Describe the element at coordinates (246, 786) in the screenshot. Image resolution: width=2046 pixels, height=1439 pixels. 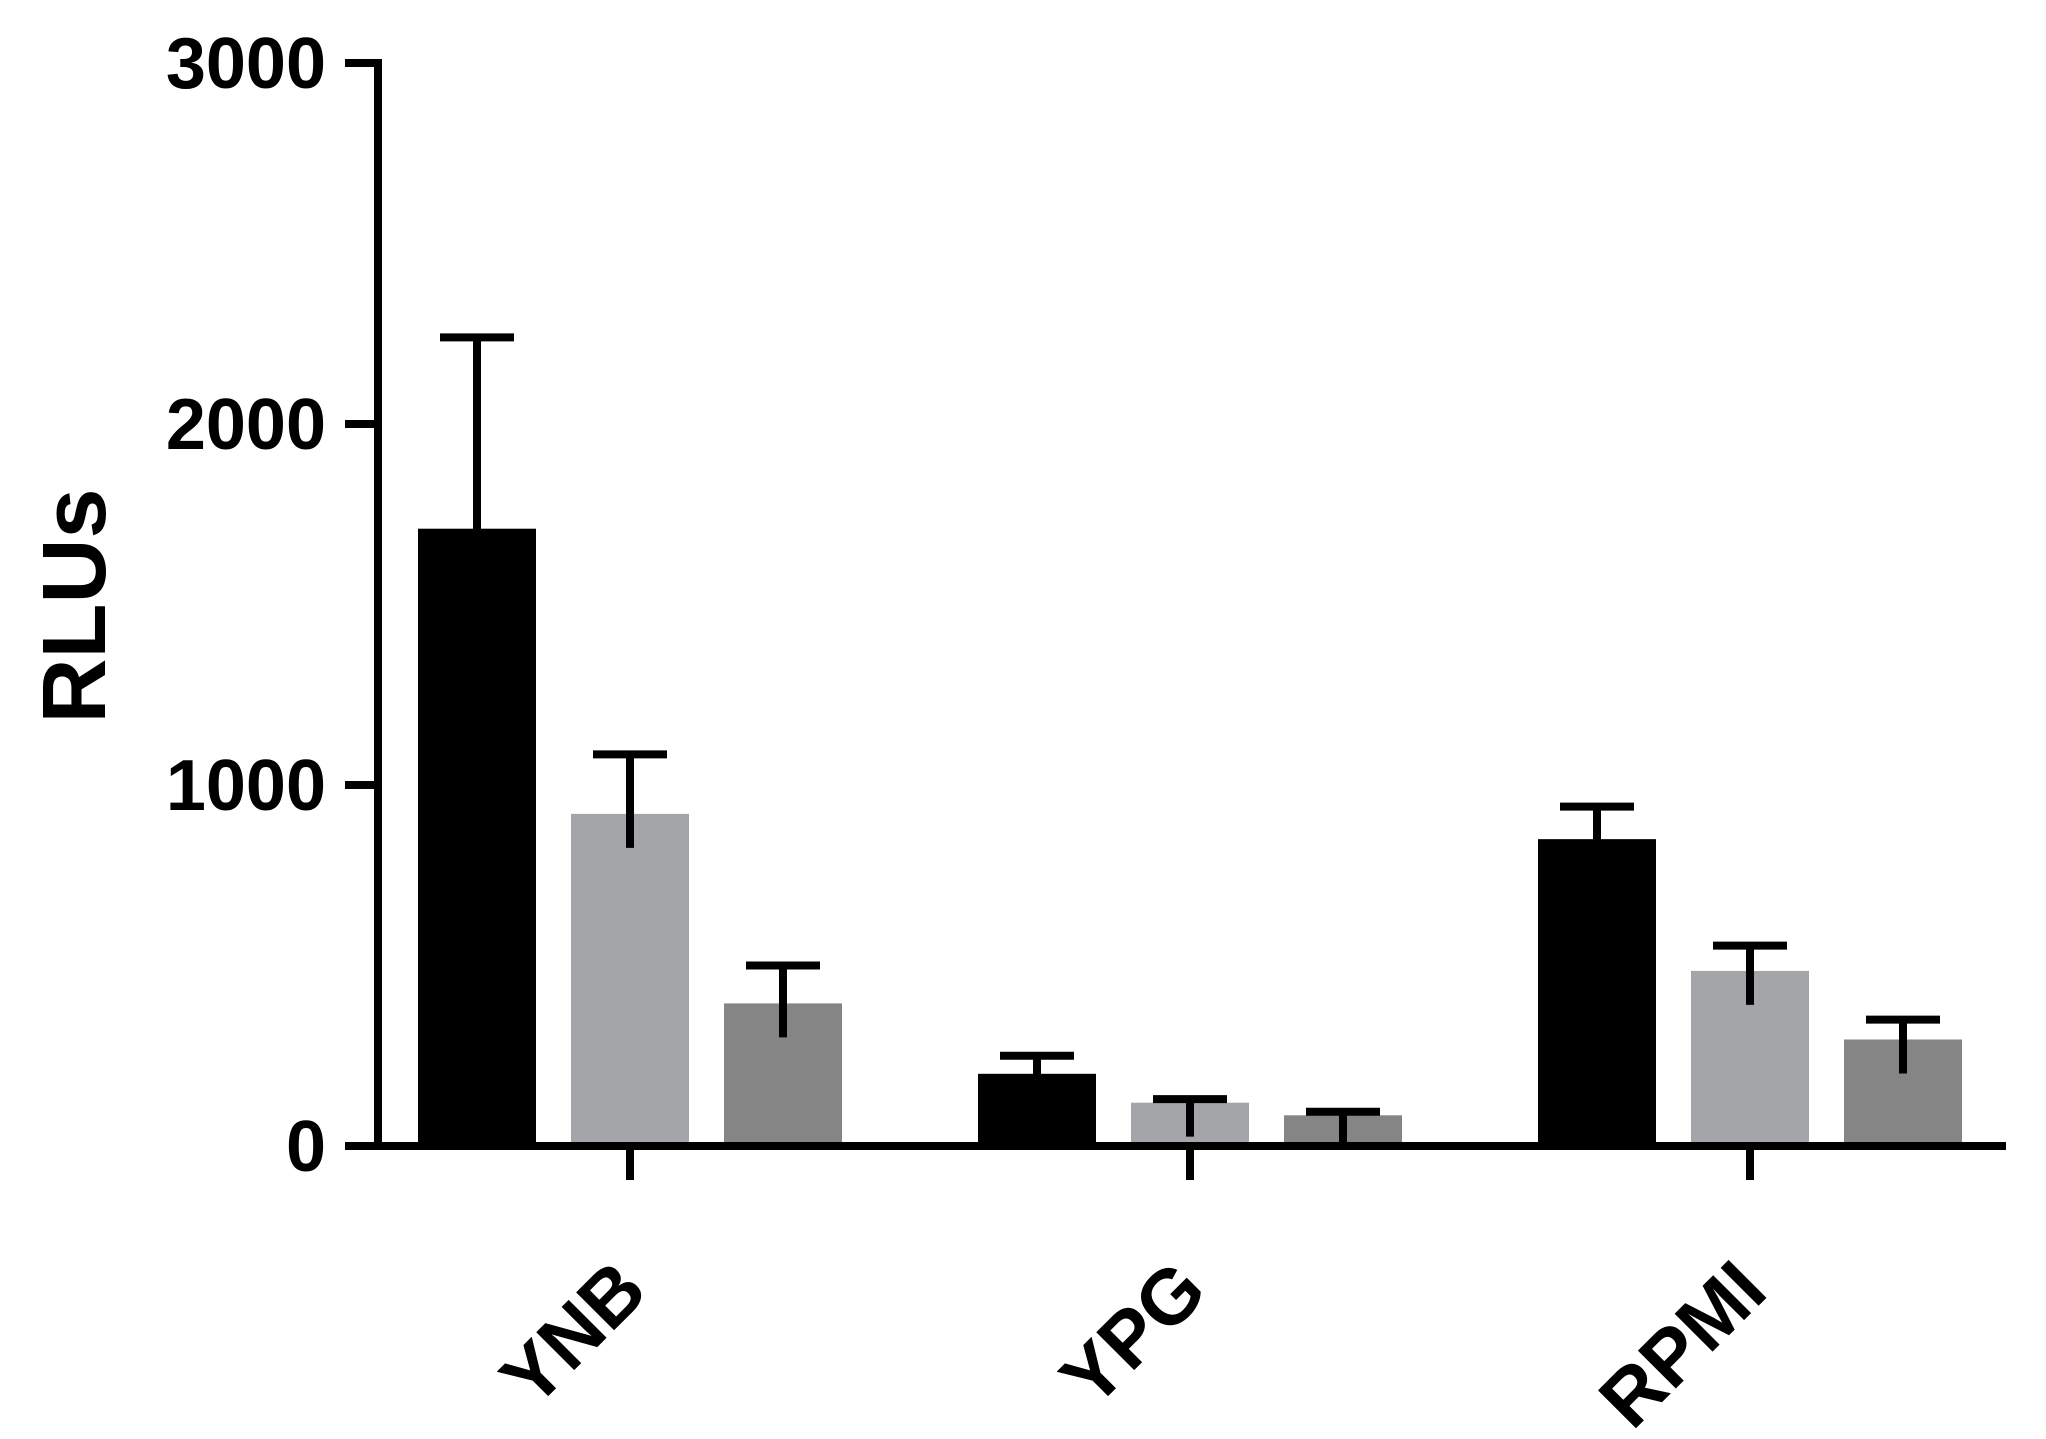
I see `y-tick-label: 1000` at that location.